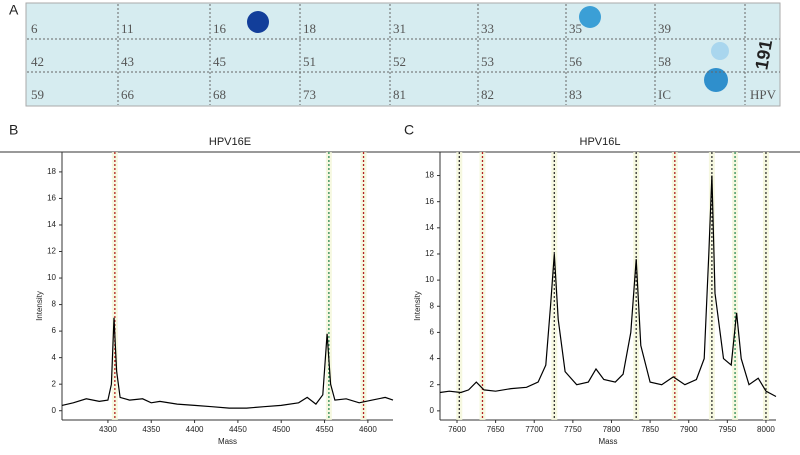  I want to click on strip-label: 31, so click(399, 28).